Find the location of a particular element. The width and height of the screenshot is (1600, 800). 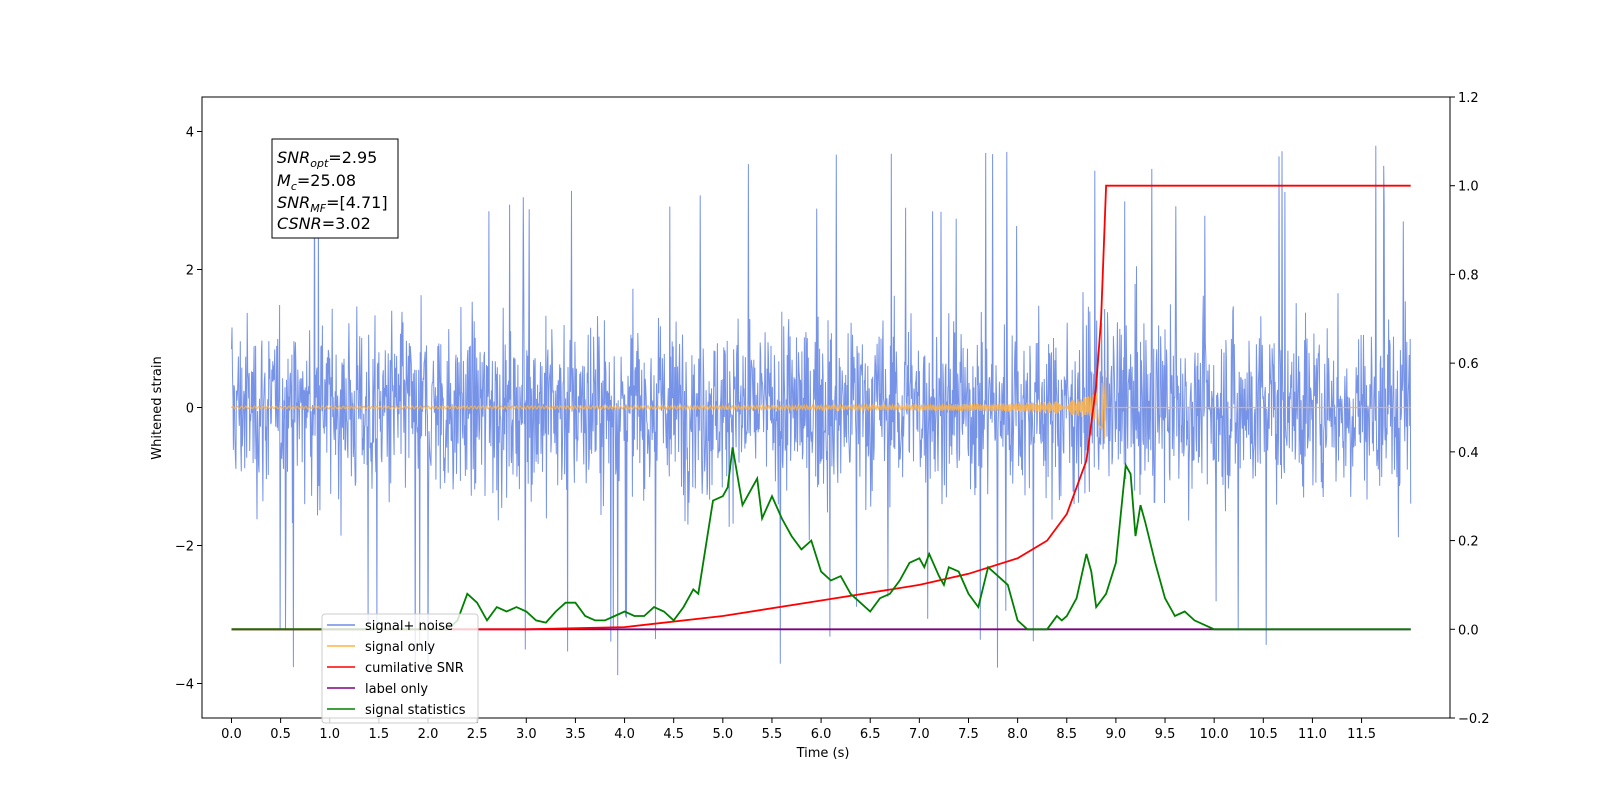

y-axis-label: Whitened strain is located at coordinates (157, 407).